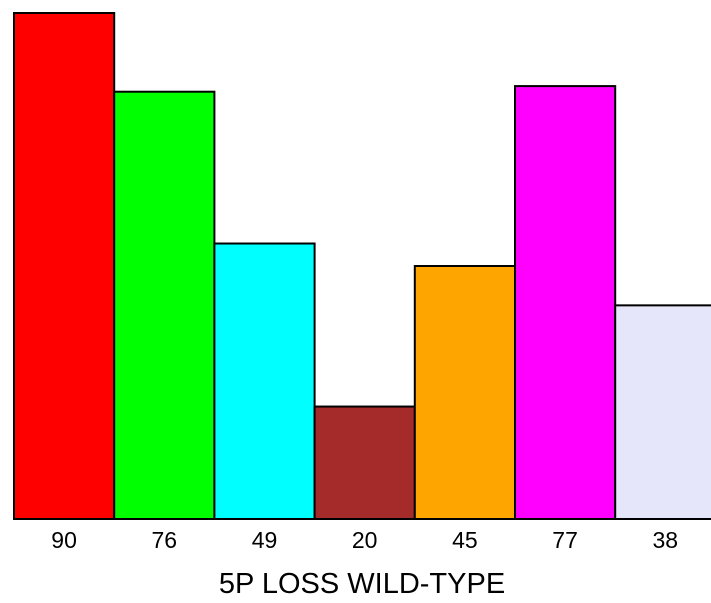 The image size is (711, 603). I want to click on tick-label-20: 20, so click(365, 540).